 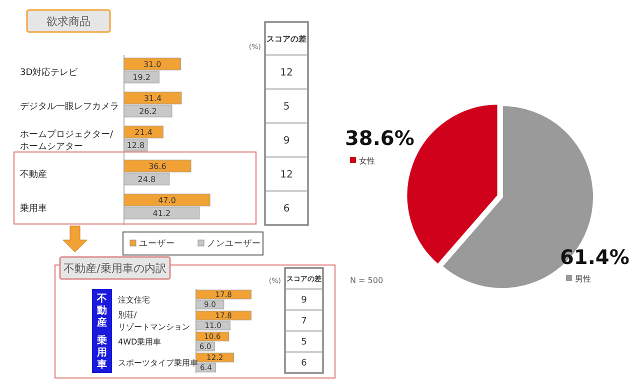 What do you see at coordinates (147, 179) in the screenshot?
I see `data-label: 24.8` at bounding box center [147, 179].